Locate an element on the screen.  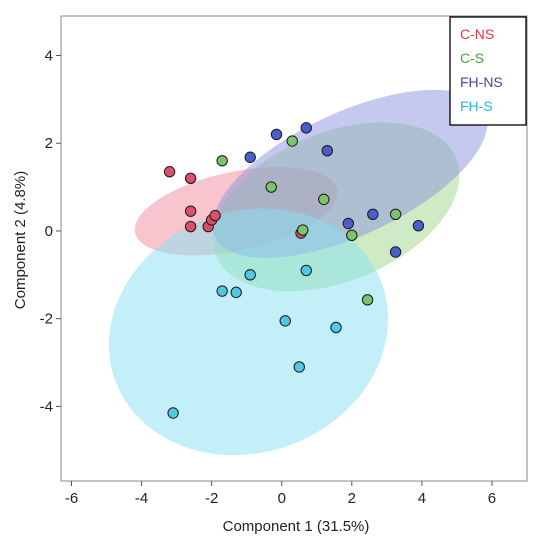
x-tick-label: 0 is located at coordinates (282, 498).